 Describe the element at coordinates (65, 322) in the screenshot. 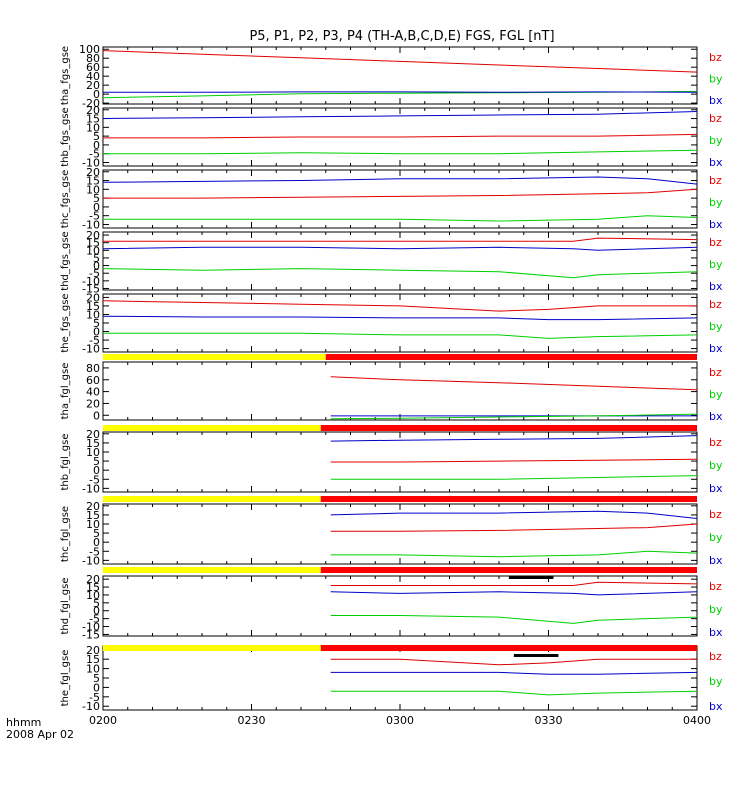

I see `panel-ylabel-4: the_fgs_gse` at that location.